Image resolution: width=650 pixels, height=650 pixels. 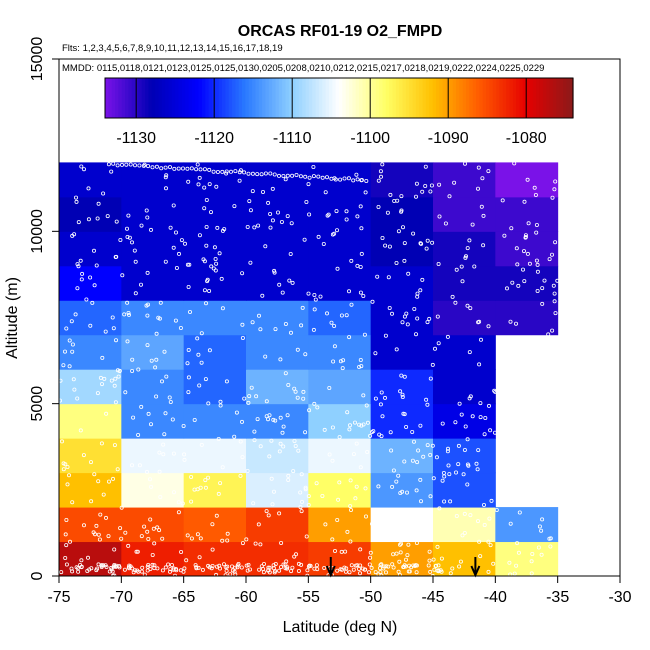 What do you see at coordinates (475, 571) in the screenshot?
I see `arrow-head` at bounding box center [475, 571].